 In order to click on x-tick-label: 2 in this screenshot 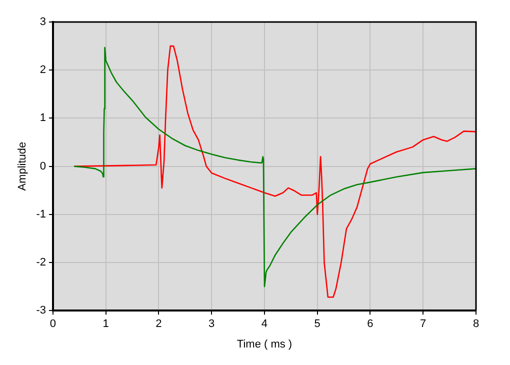, I will do `click(159, 324)`.